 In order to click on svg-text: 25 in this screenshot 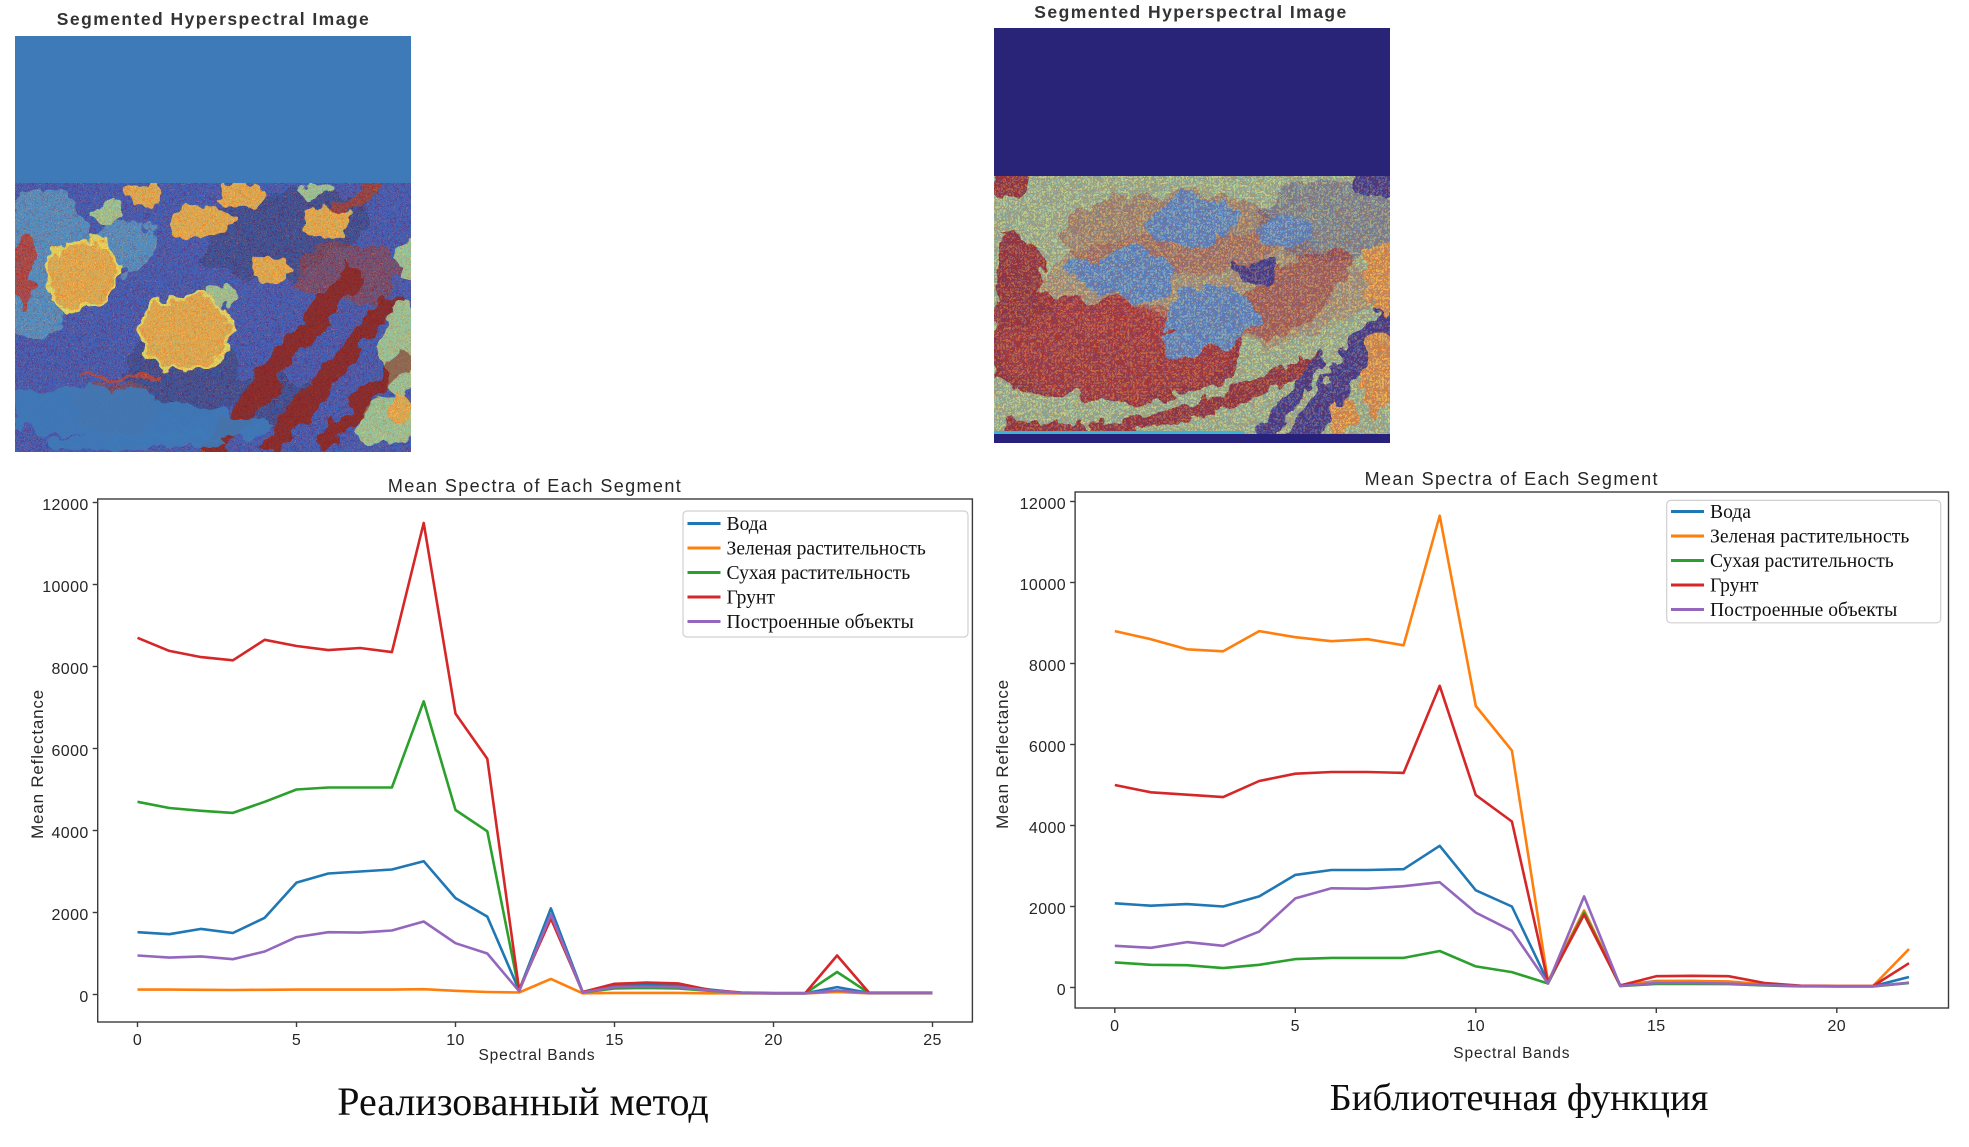, I will do `click(932, 1040)`.